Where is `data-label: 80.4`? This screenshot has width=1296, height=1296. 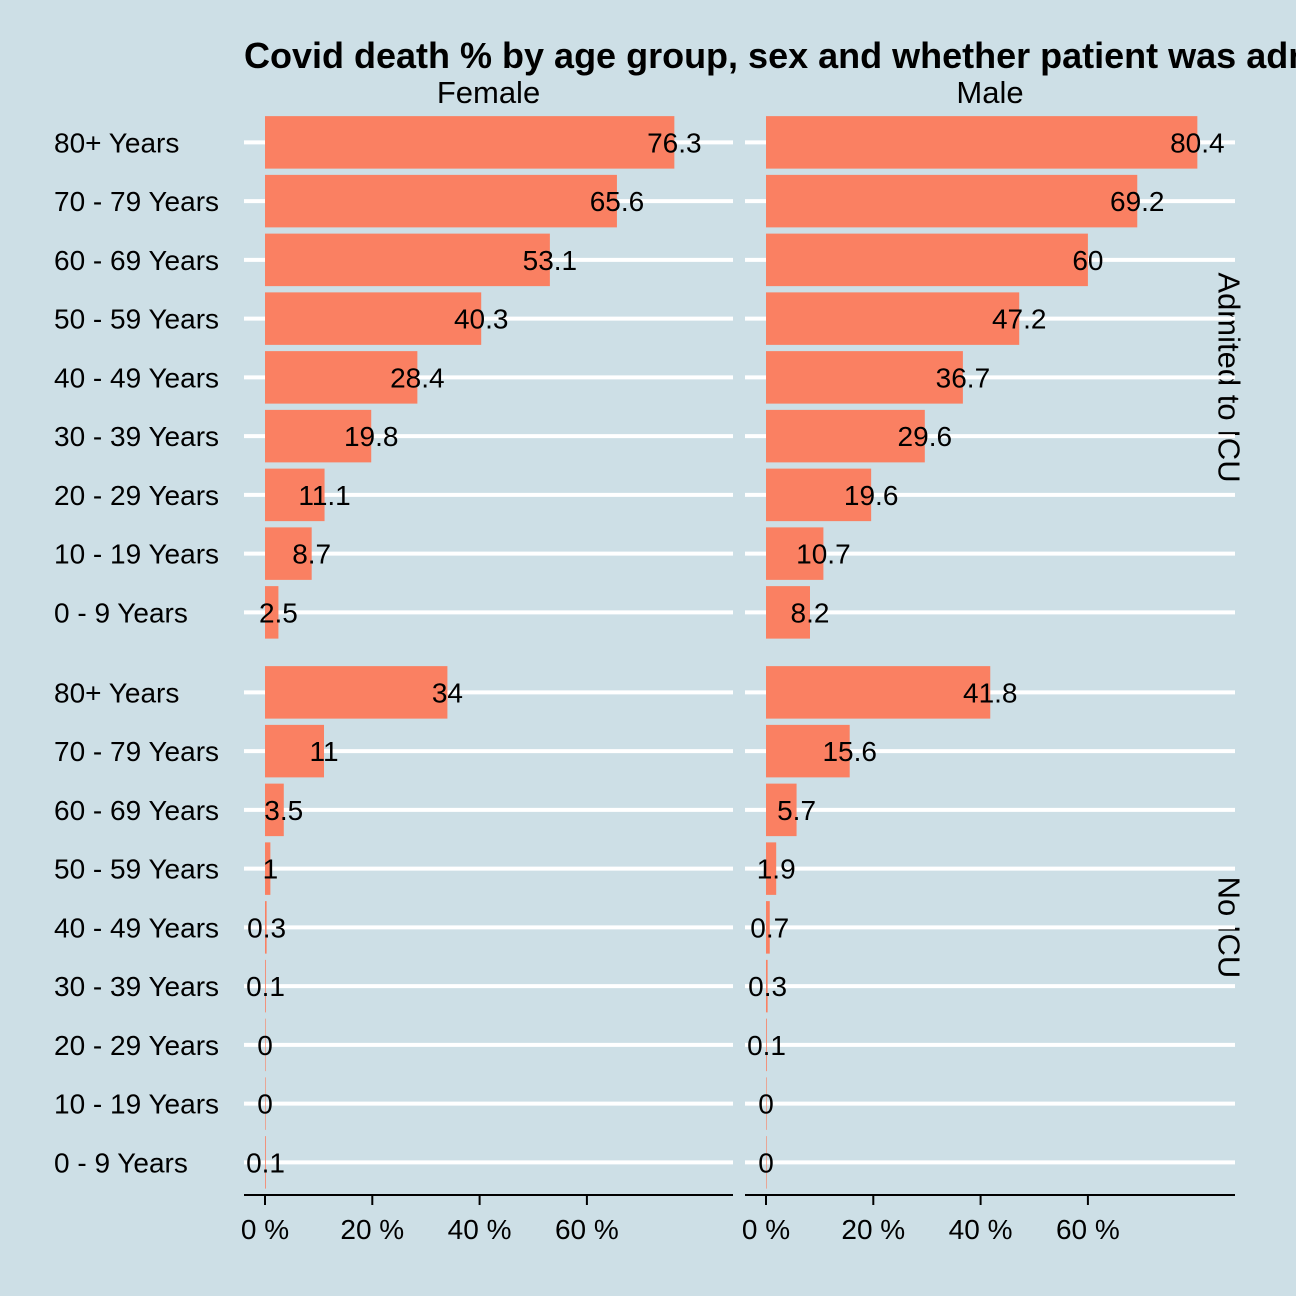
data-label: 80.4 is located at coordinates (1197, 142).